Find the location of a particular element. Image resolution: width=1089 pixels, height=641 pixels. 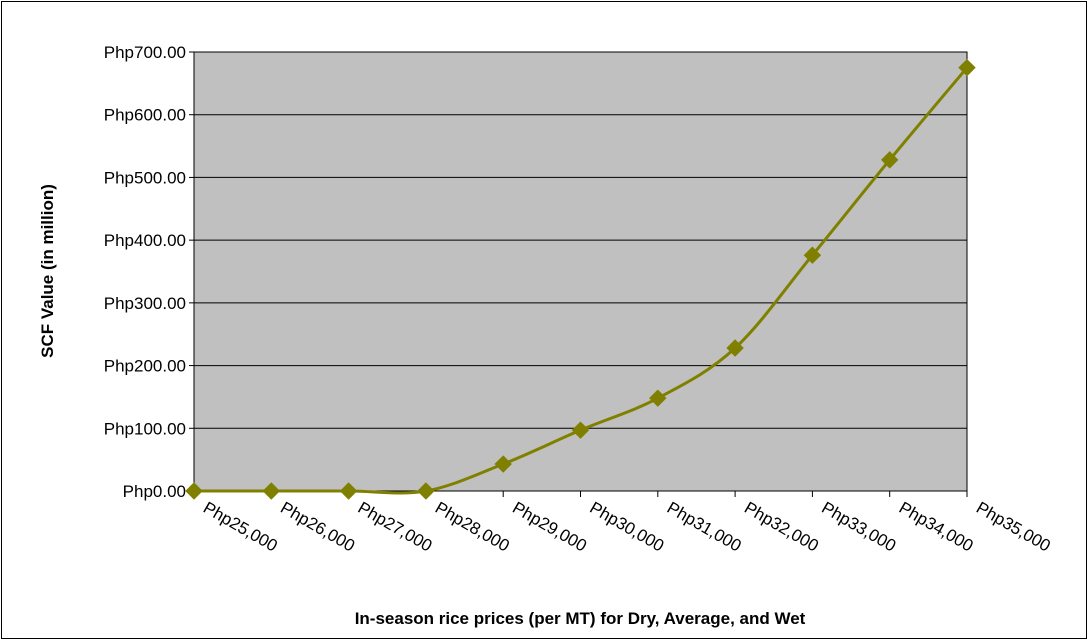

y-axis-title: SCF Value (in million) is located at coordinates (47, 271).